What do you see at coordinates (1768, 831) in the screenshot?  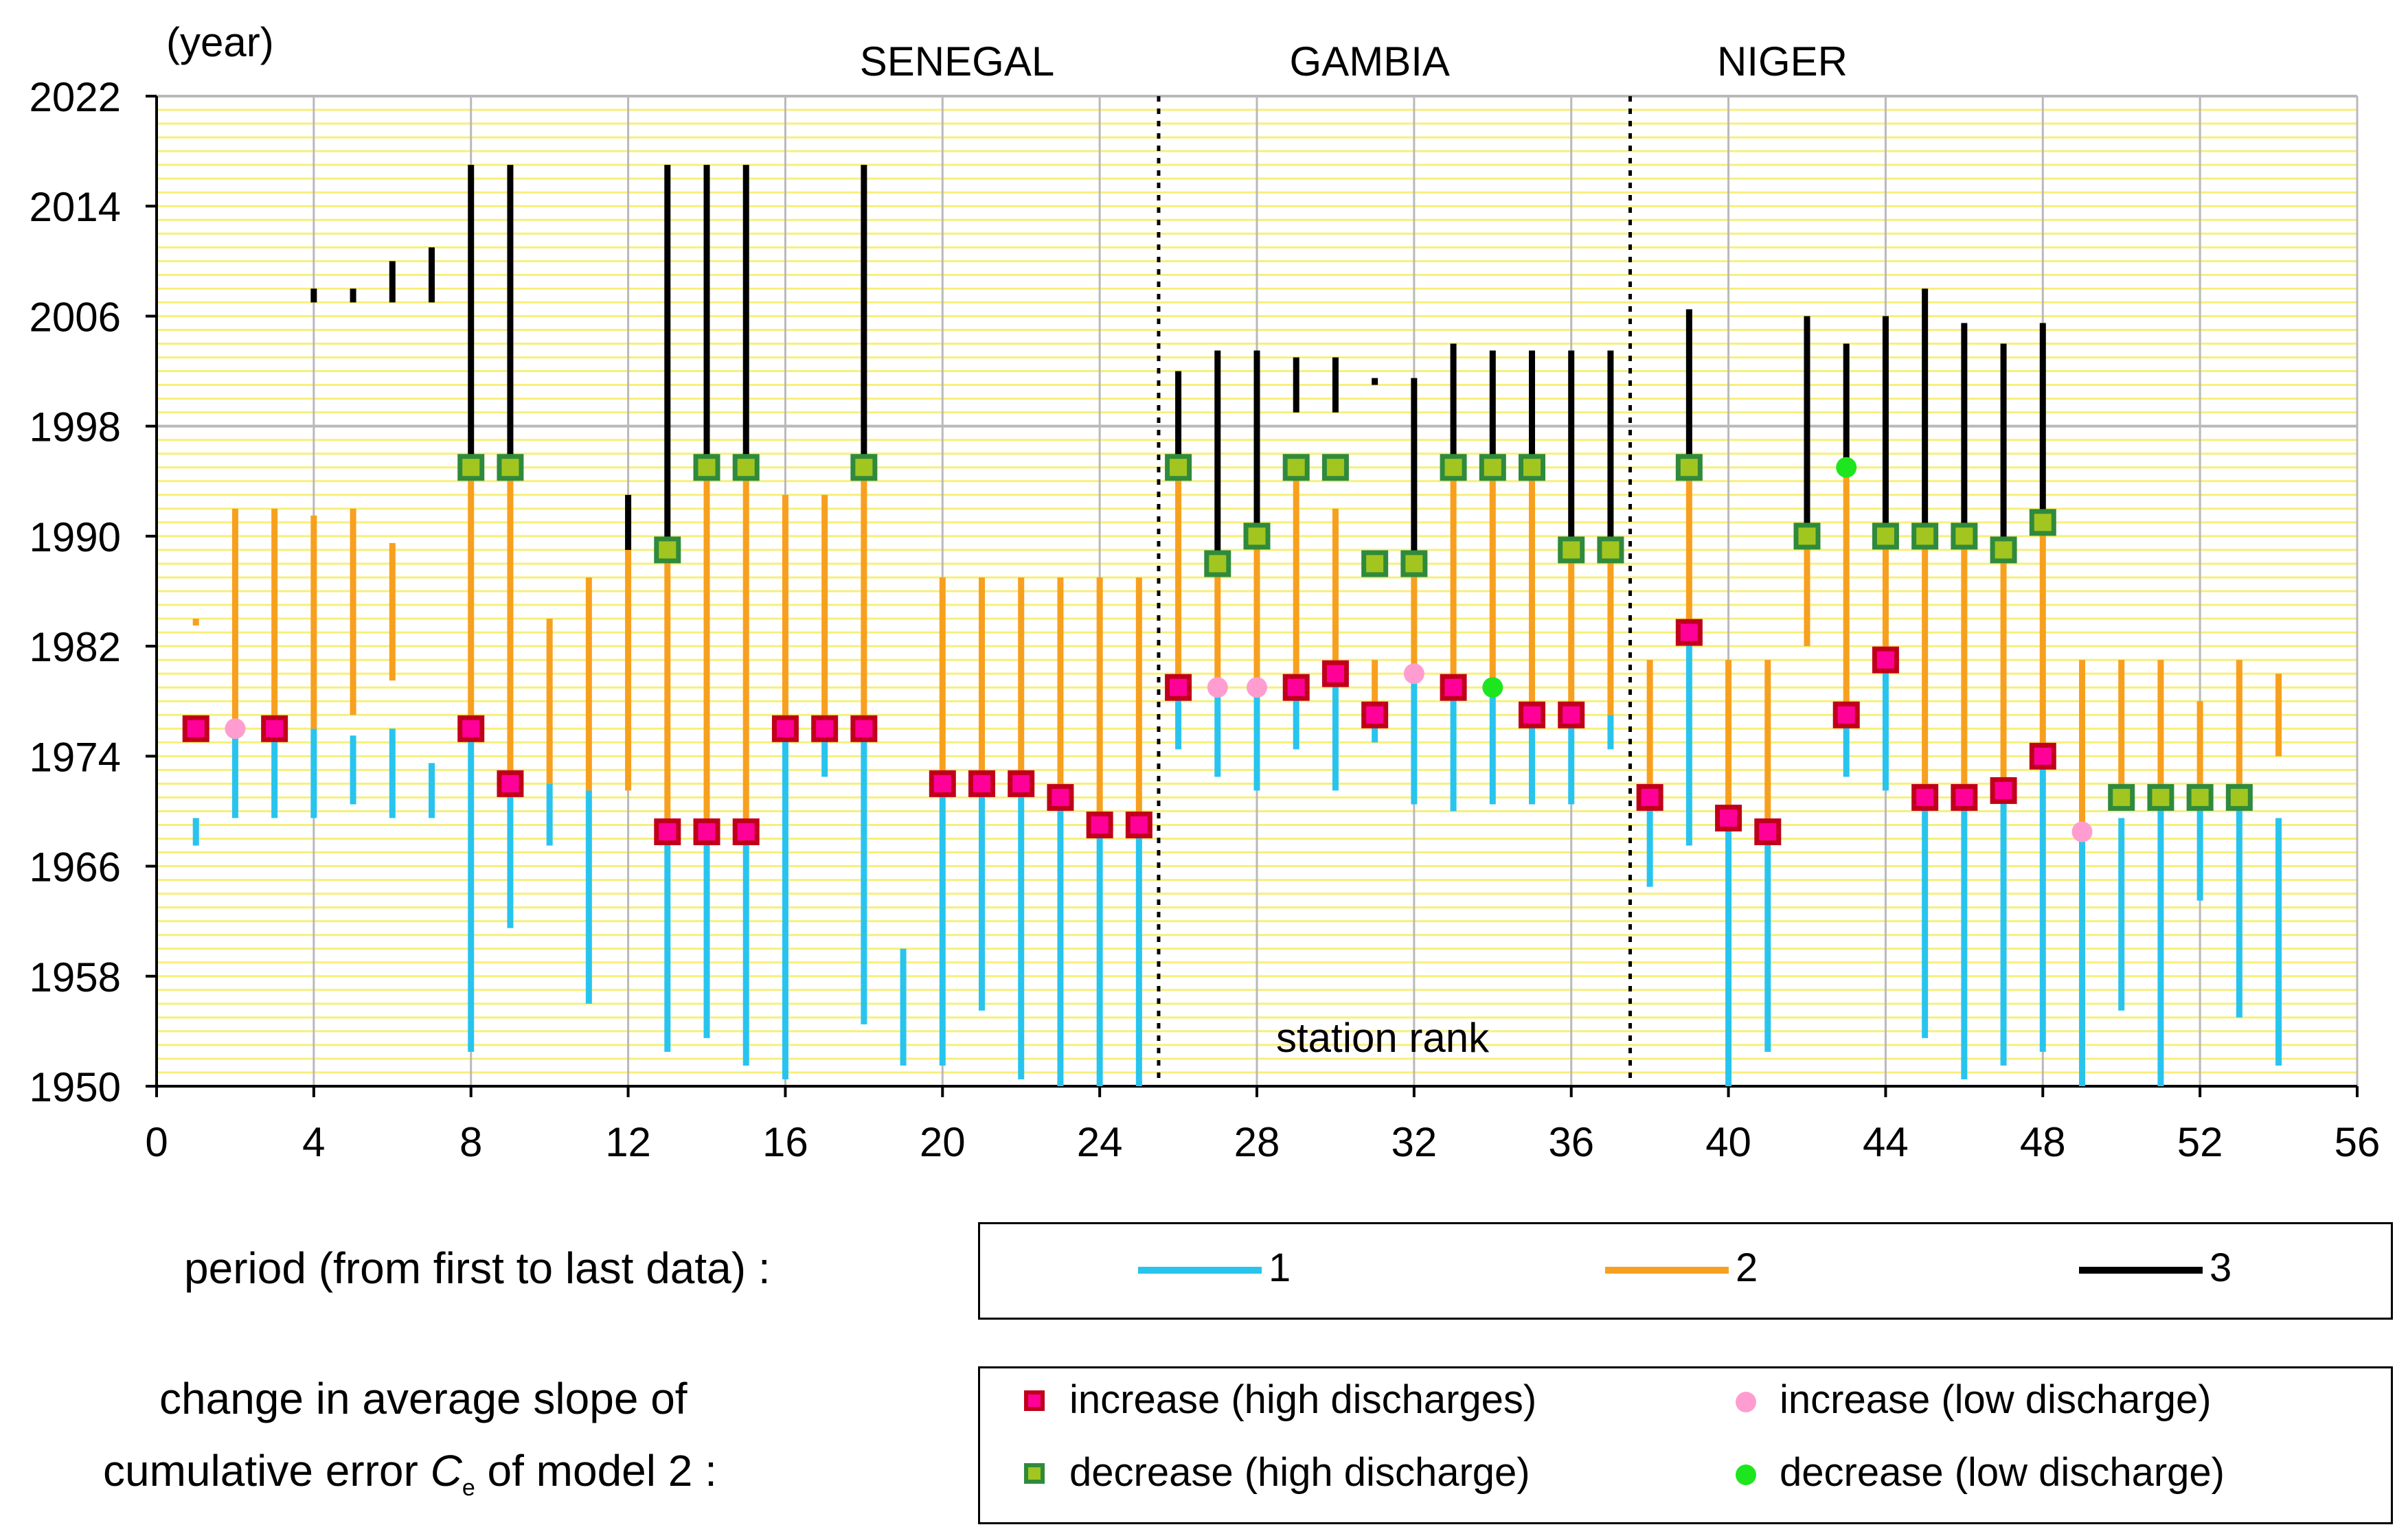 I see `station-41-marker` at bounding box center [1768, 831].